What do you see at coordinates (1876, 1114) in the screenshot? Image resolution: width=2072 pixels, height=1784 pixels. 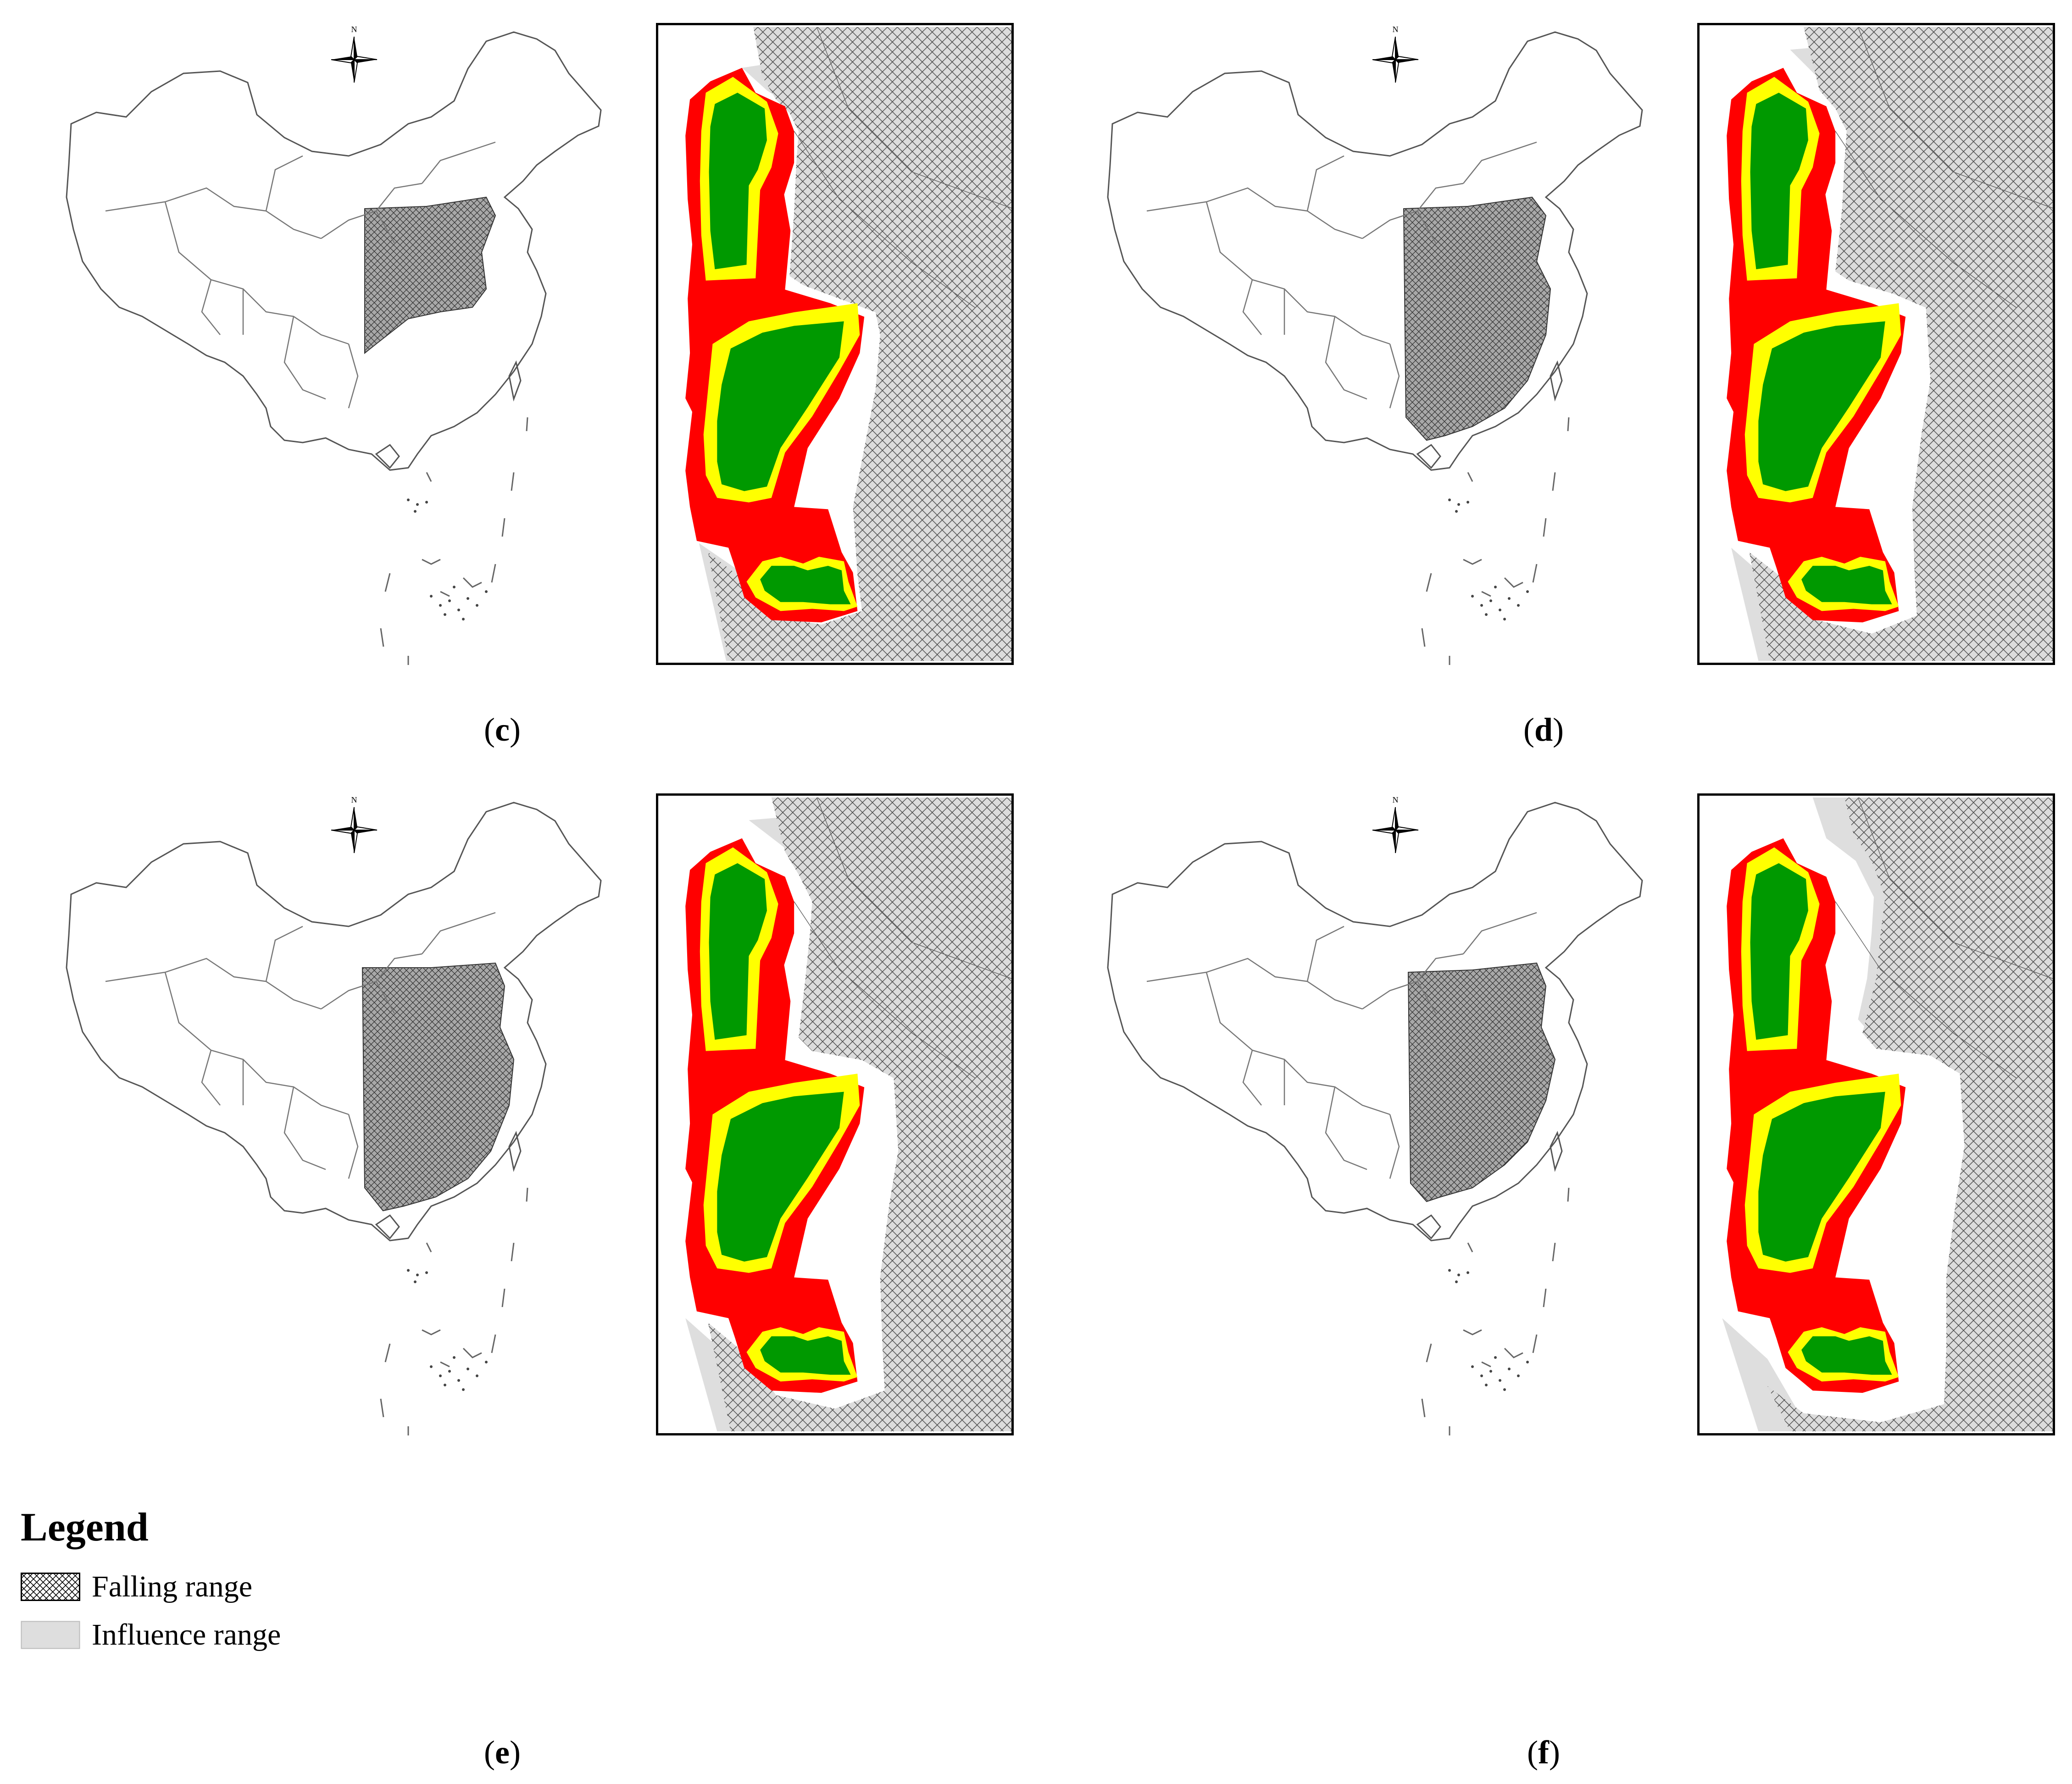 I see `detail-map-f` at bounding box center [1876, 1114].